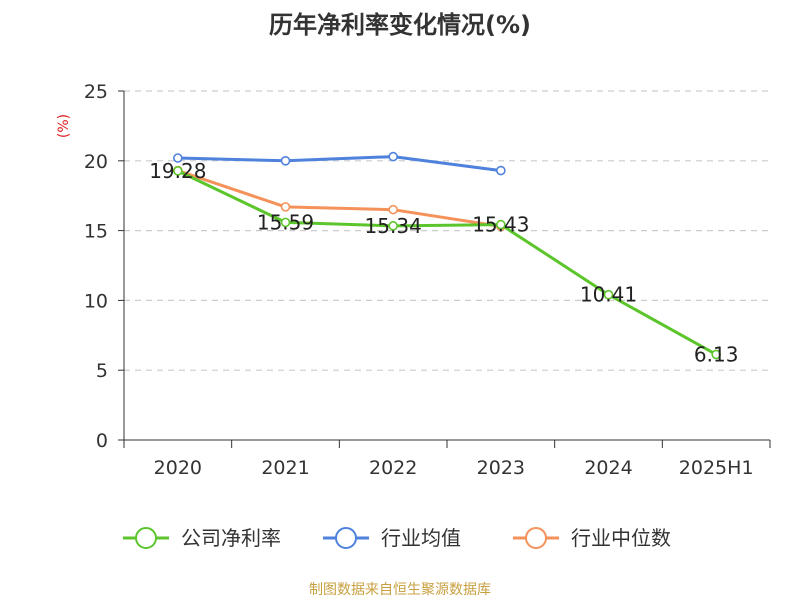  What do you see at coordinates (400, 590) in the screenshot?
I see `source-note: 制图数据来自恒生聚源数据库` at bounding box center [400, 590].